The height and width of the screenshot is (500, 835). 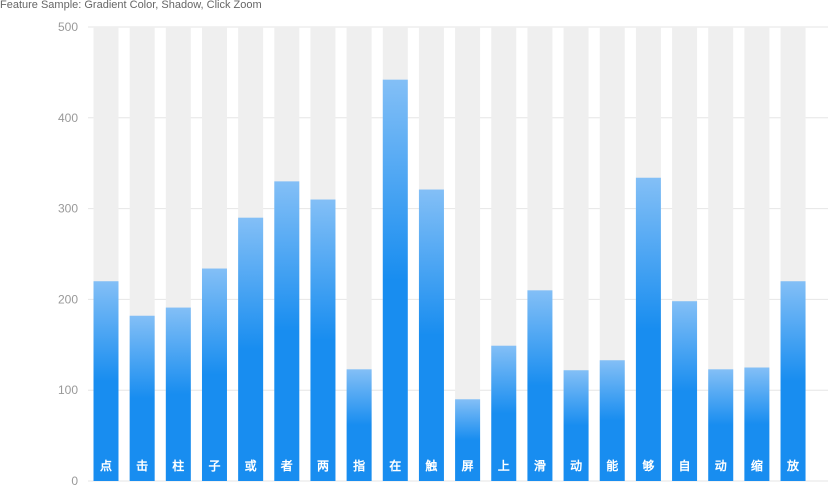 I want to click on category-label: 两, so click(x=323, y=466).